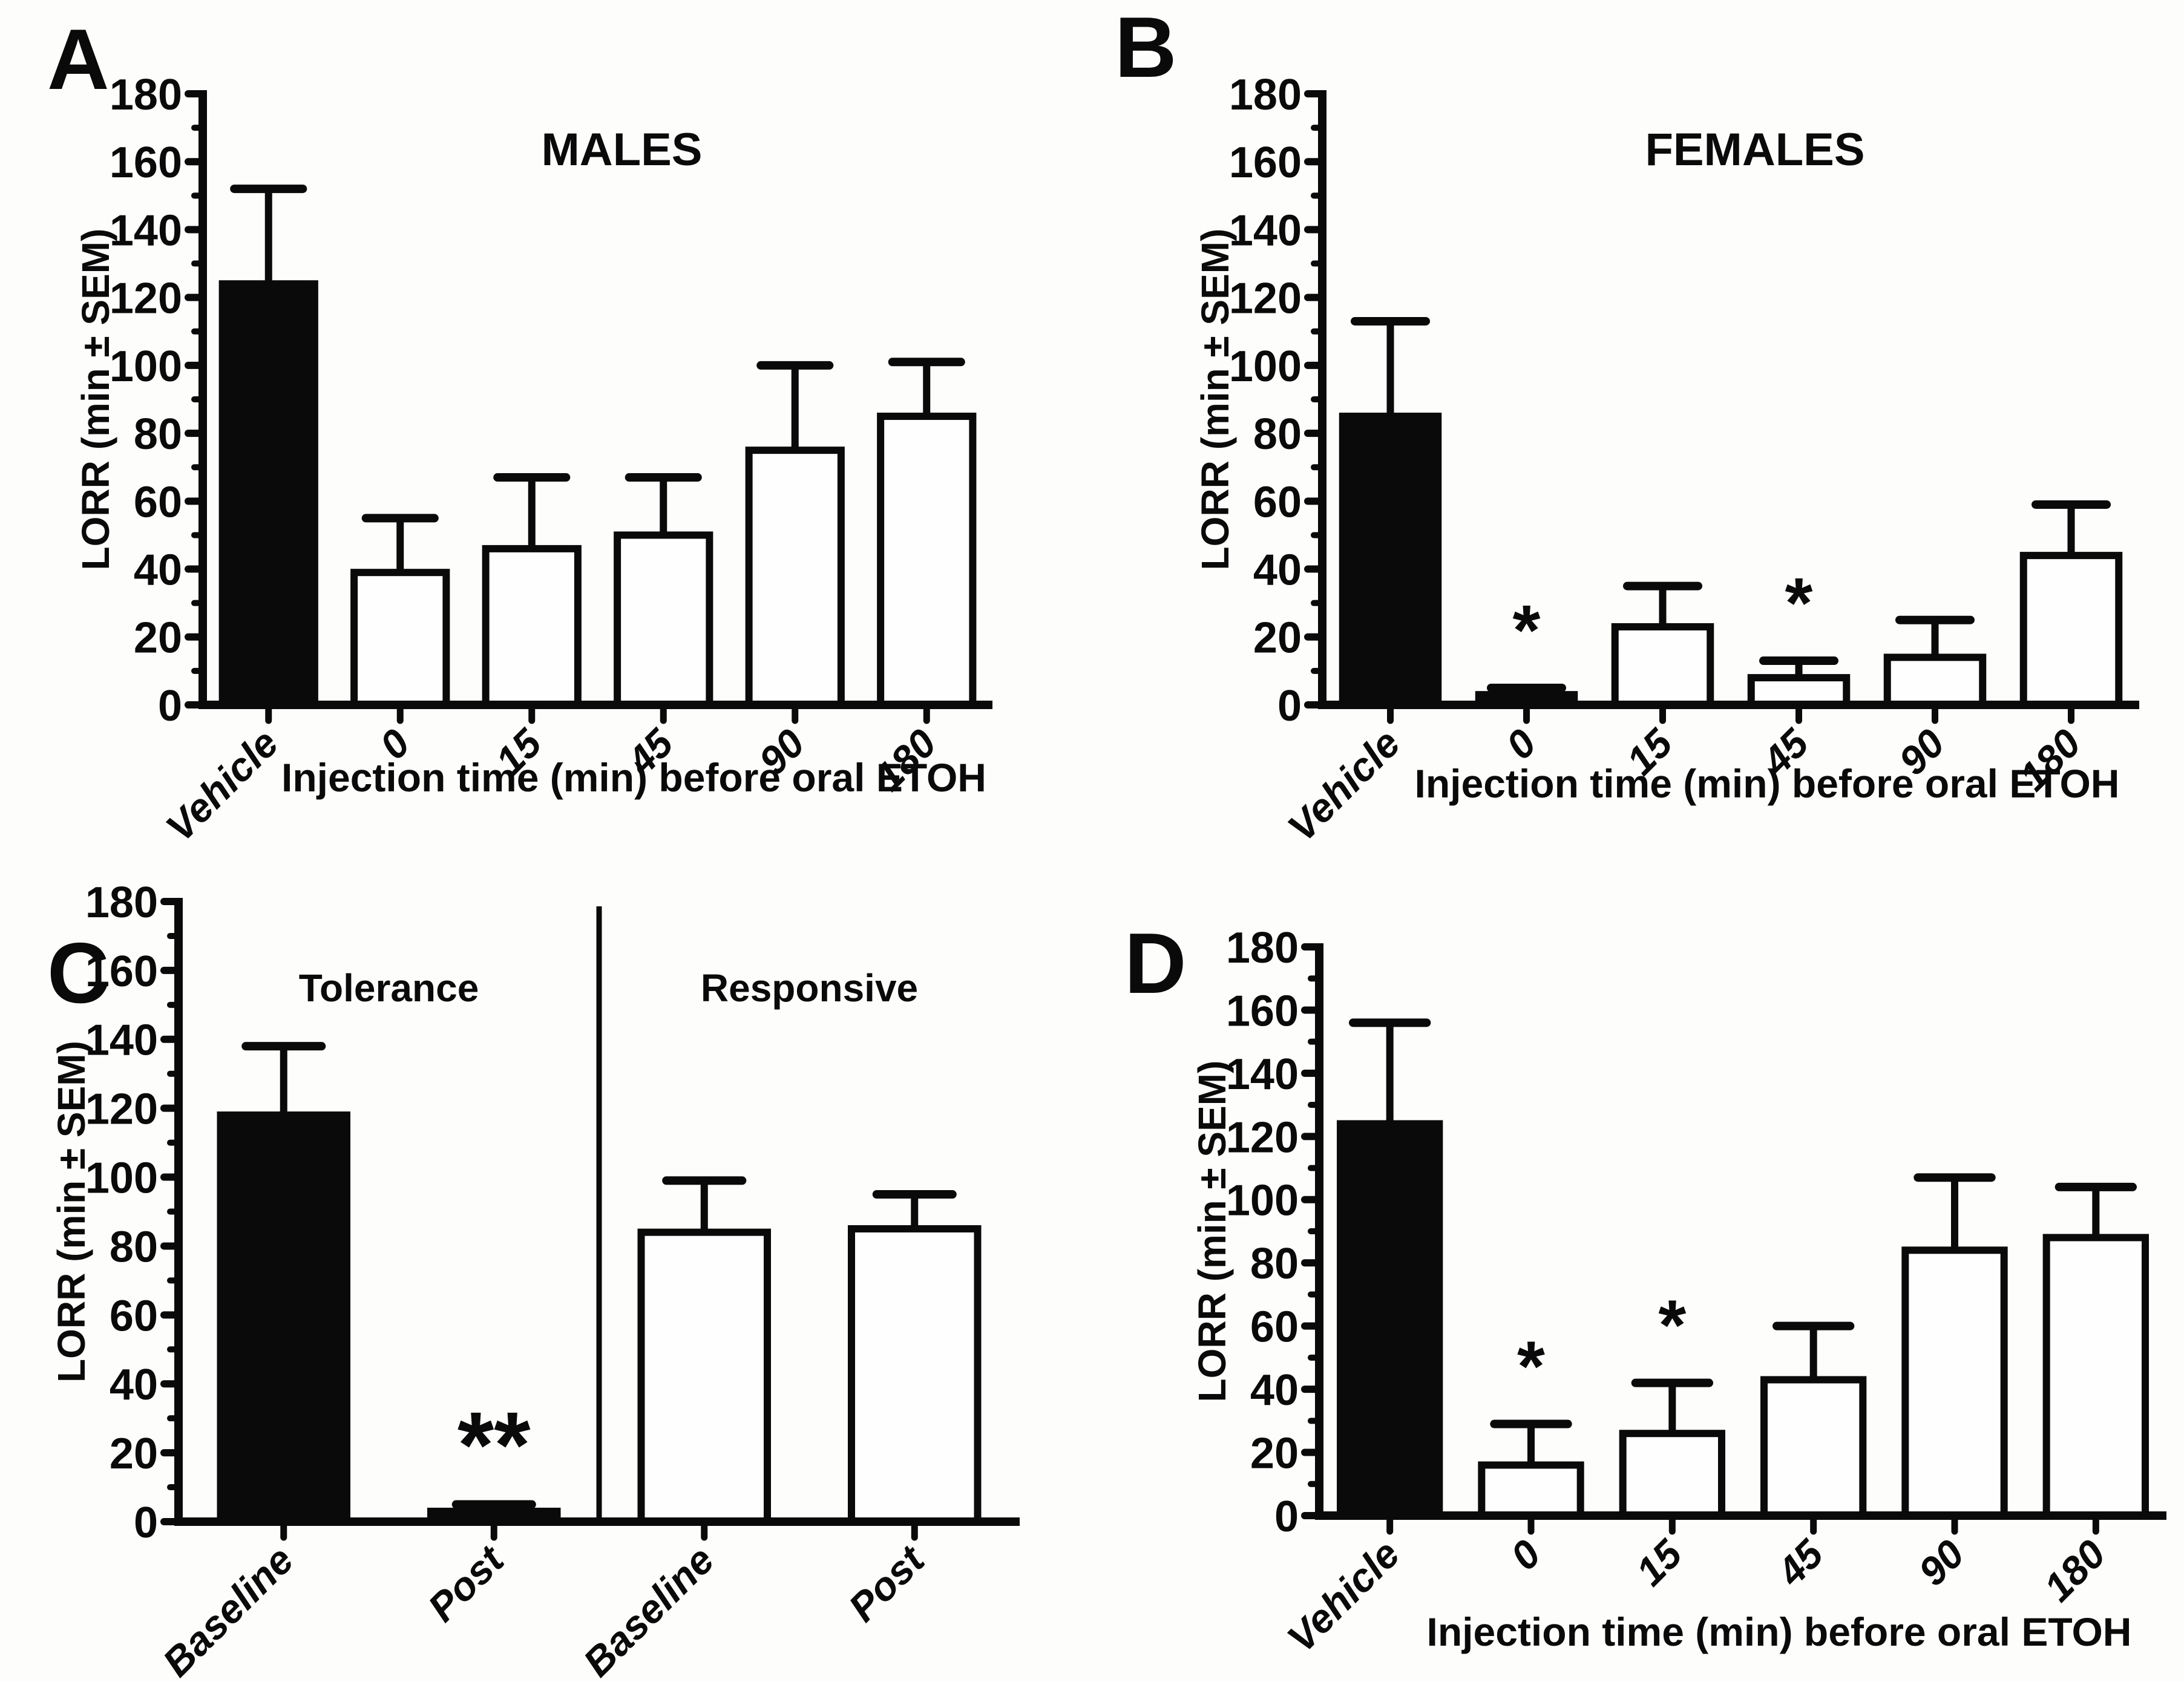  Describe the element at coordinates (1525, 1554) in the screenshot. I see `x-tick-label: 0` at that location.